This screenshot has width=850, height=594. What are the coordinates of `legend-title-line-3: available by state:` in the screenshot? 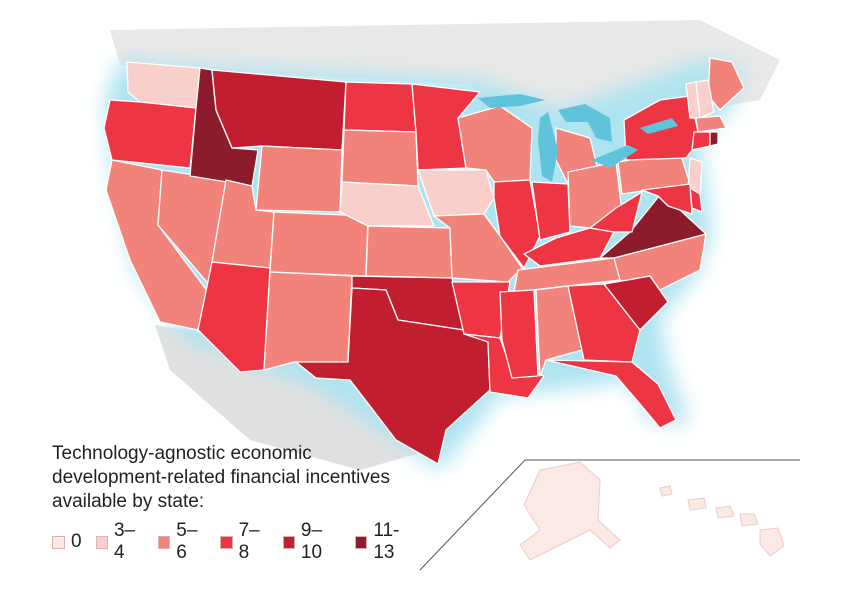 It's located at (128, 501).